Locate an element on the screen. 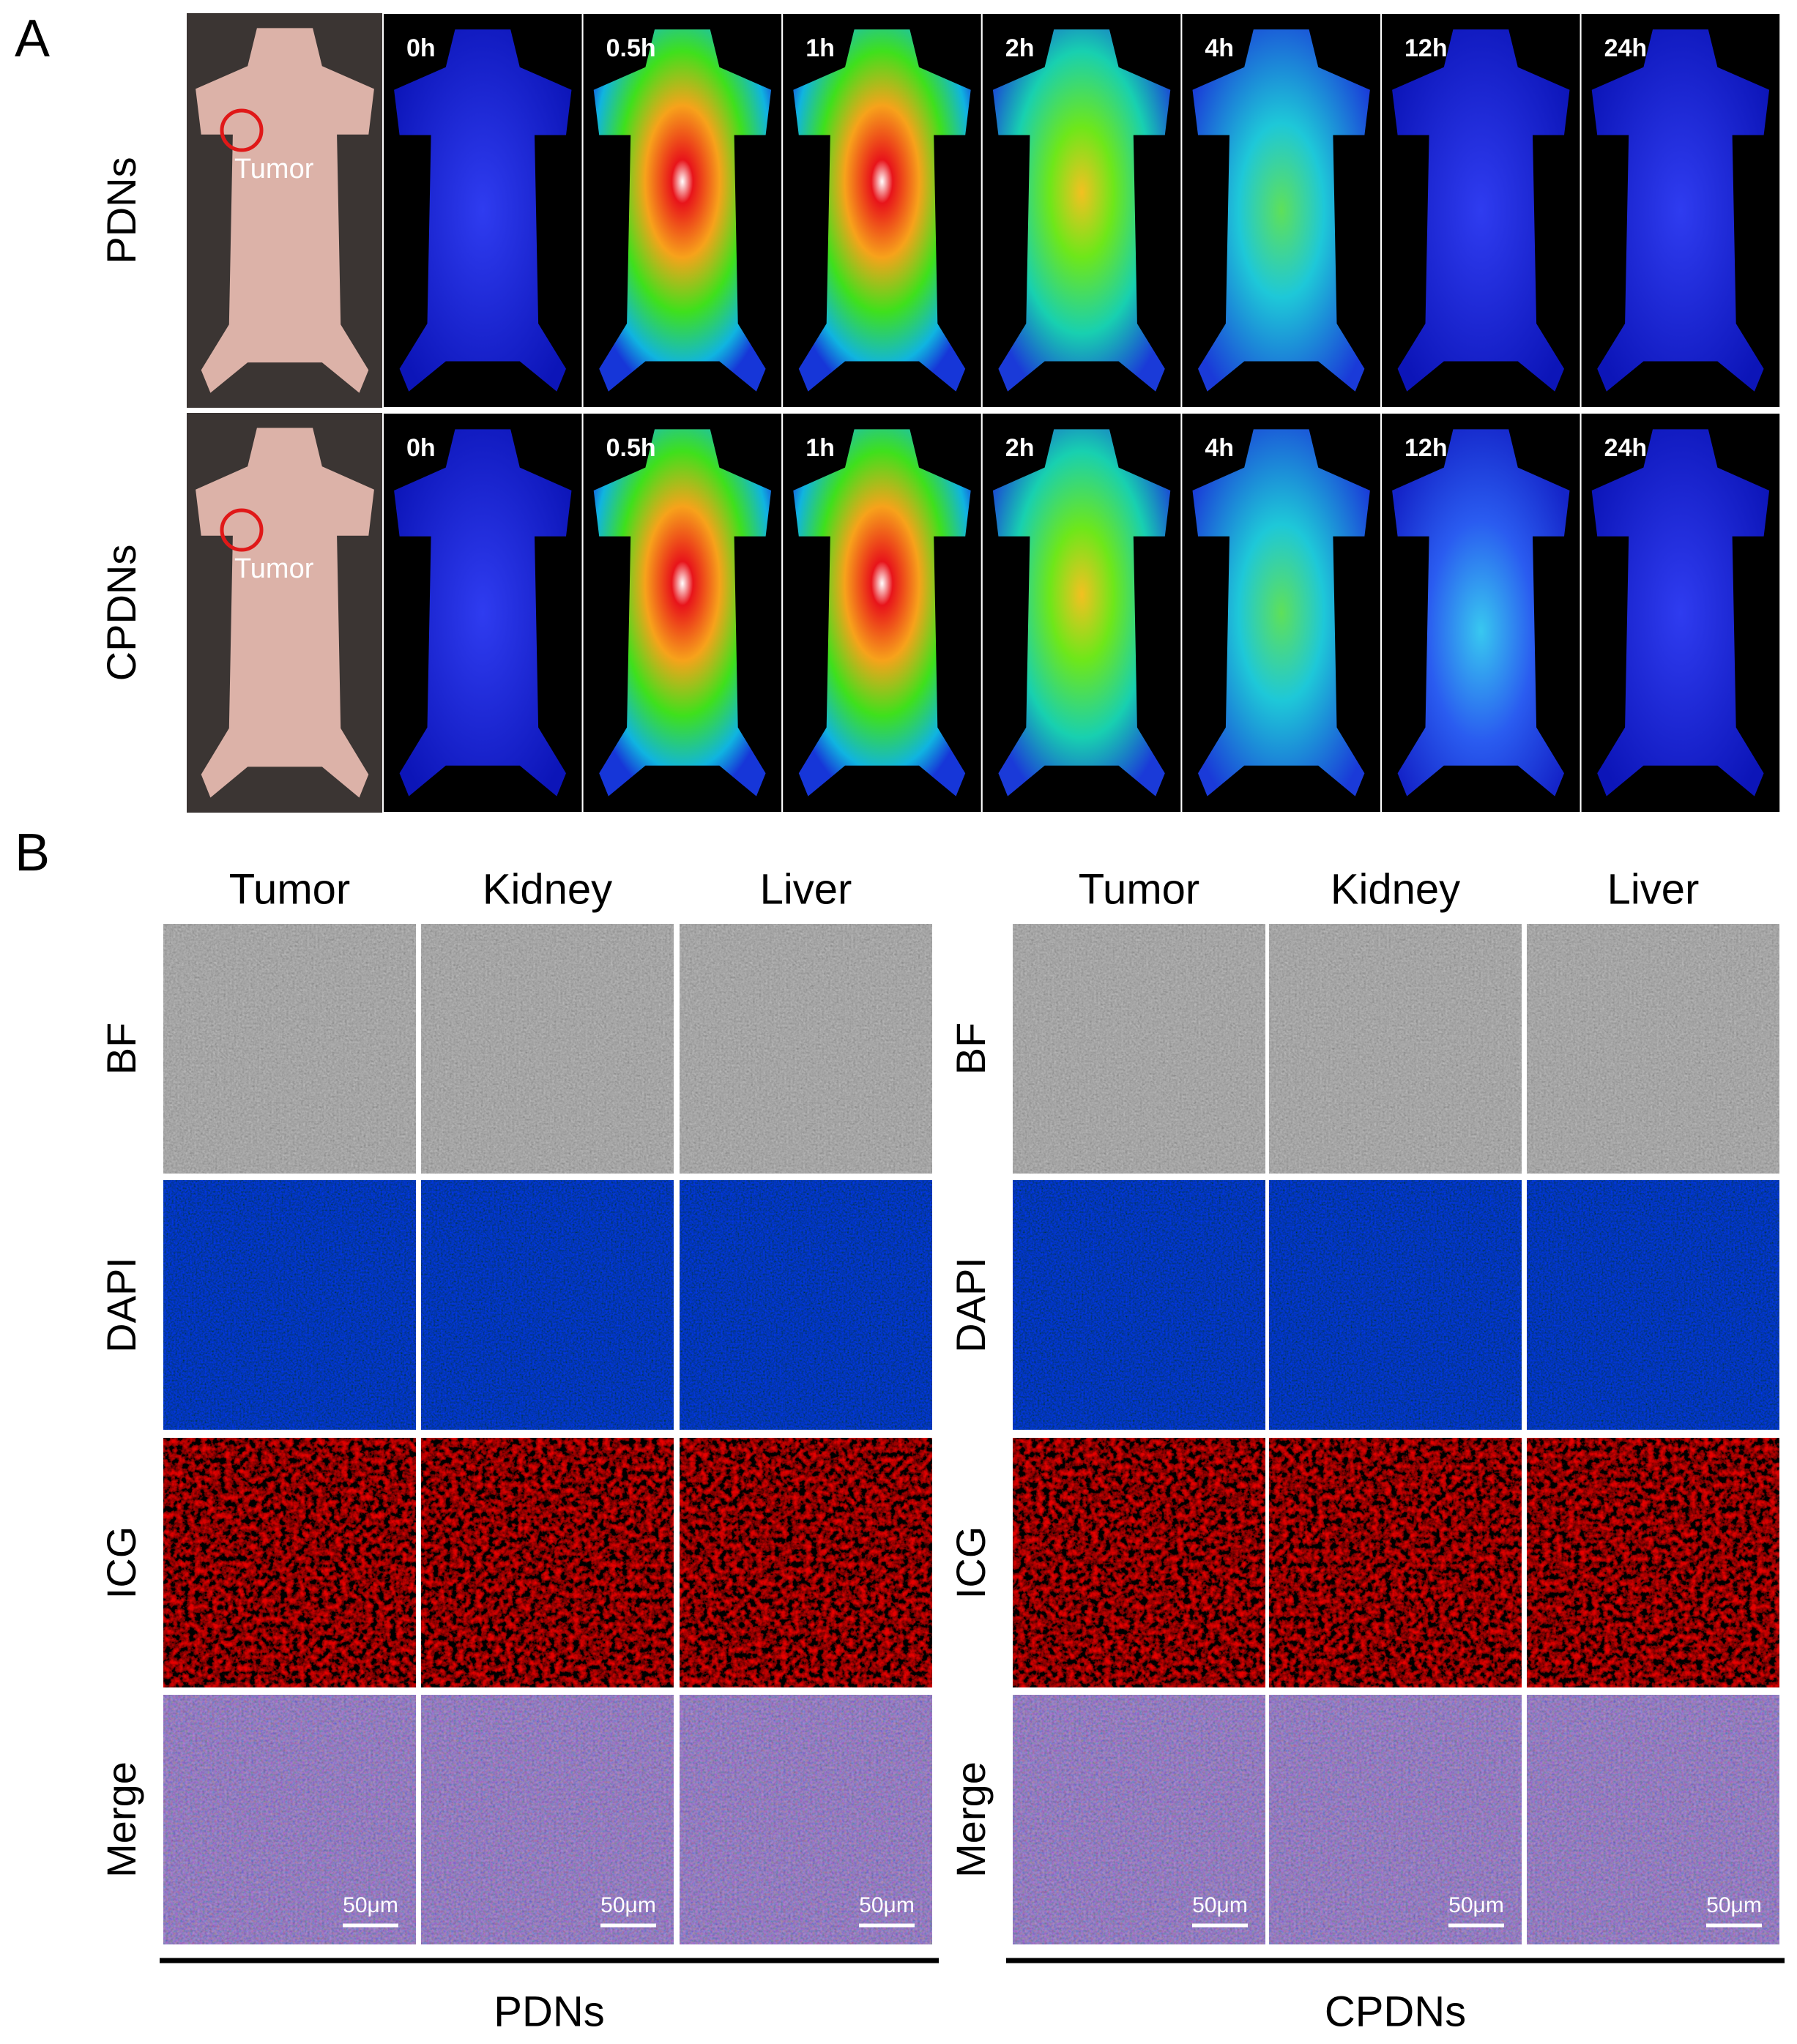 The height and width of the screenshot is (2044, 1797). panel-label: A is located at coordinates (32, 39).